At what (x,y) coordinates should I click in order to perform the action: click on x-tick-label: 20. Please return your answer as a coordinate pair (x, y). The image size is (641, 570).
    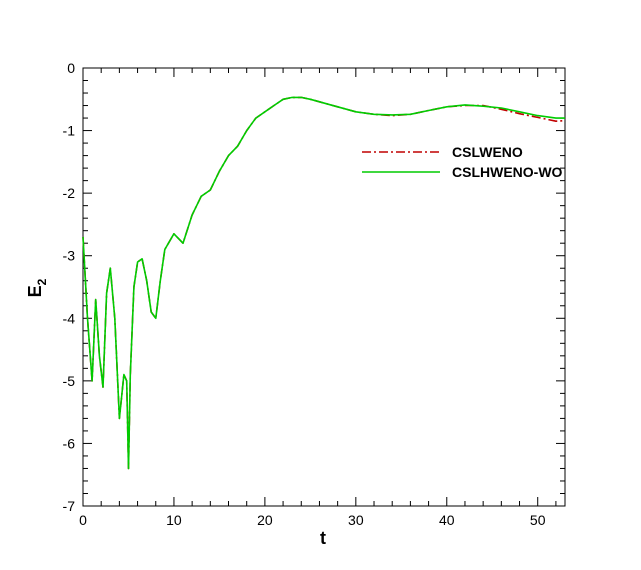
    Looking at the image, I should click on (265, 520).